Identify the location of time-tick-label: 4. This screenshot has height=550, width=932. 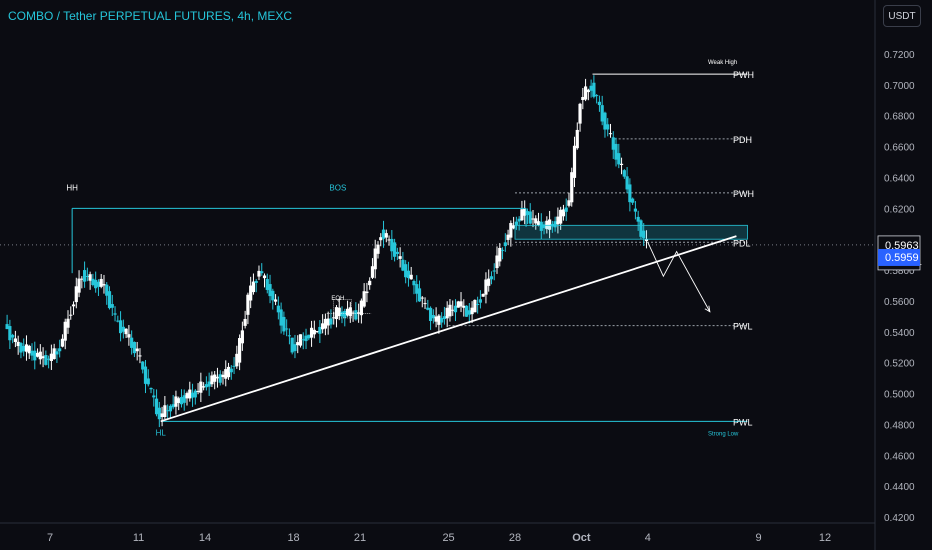
(648, 538).